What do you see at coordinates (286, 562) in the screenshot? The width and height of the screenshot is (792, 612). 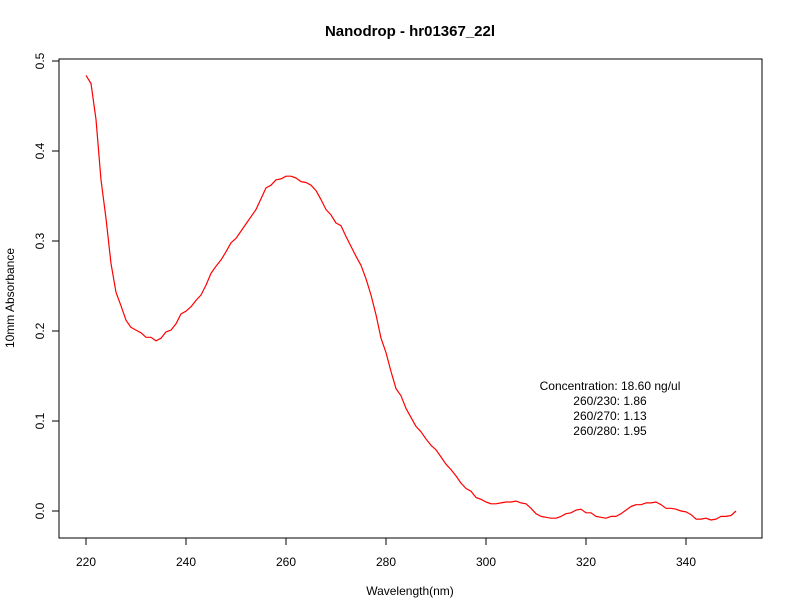 I see `x-tick-label: 260` at bounding box center [286, 562].